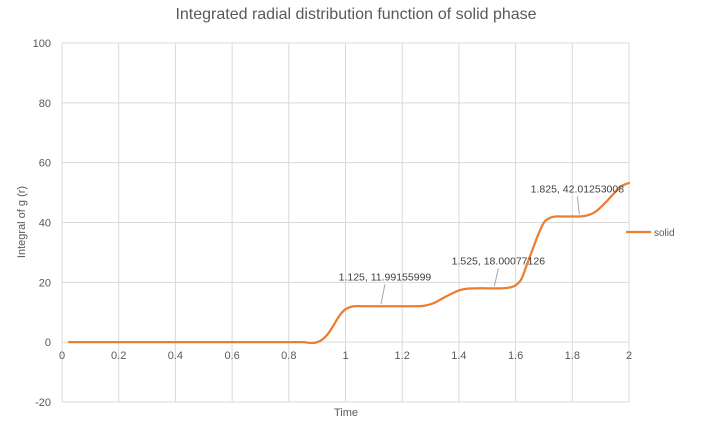 Image resolution: width=712 pixels, height=424 pixels. I want to click on x-tick-label: 2, so click(629, 356).